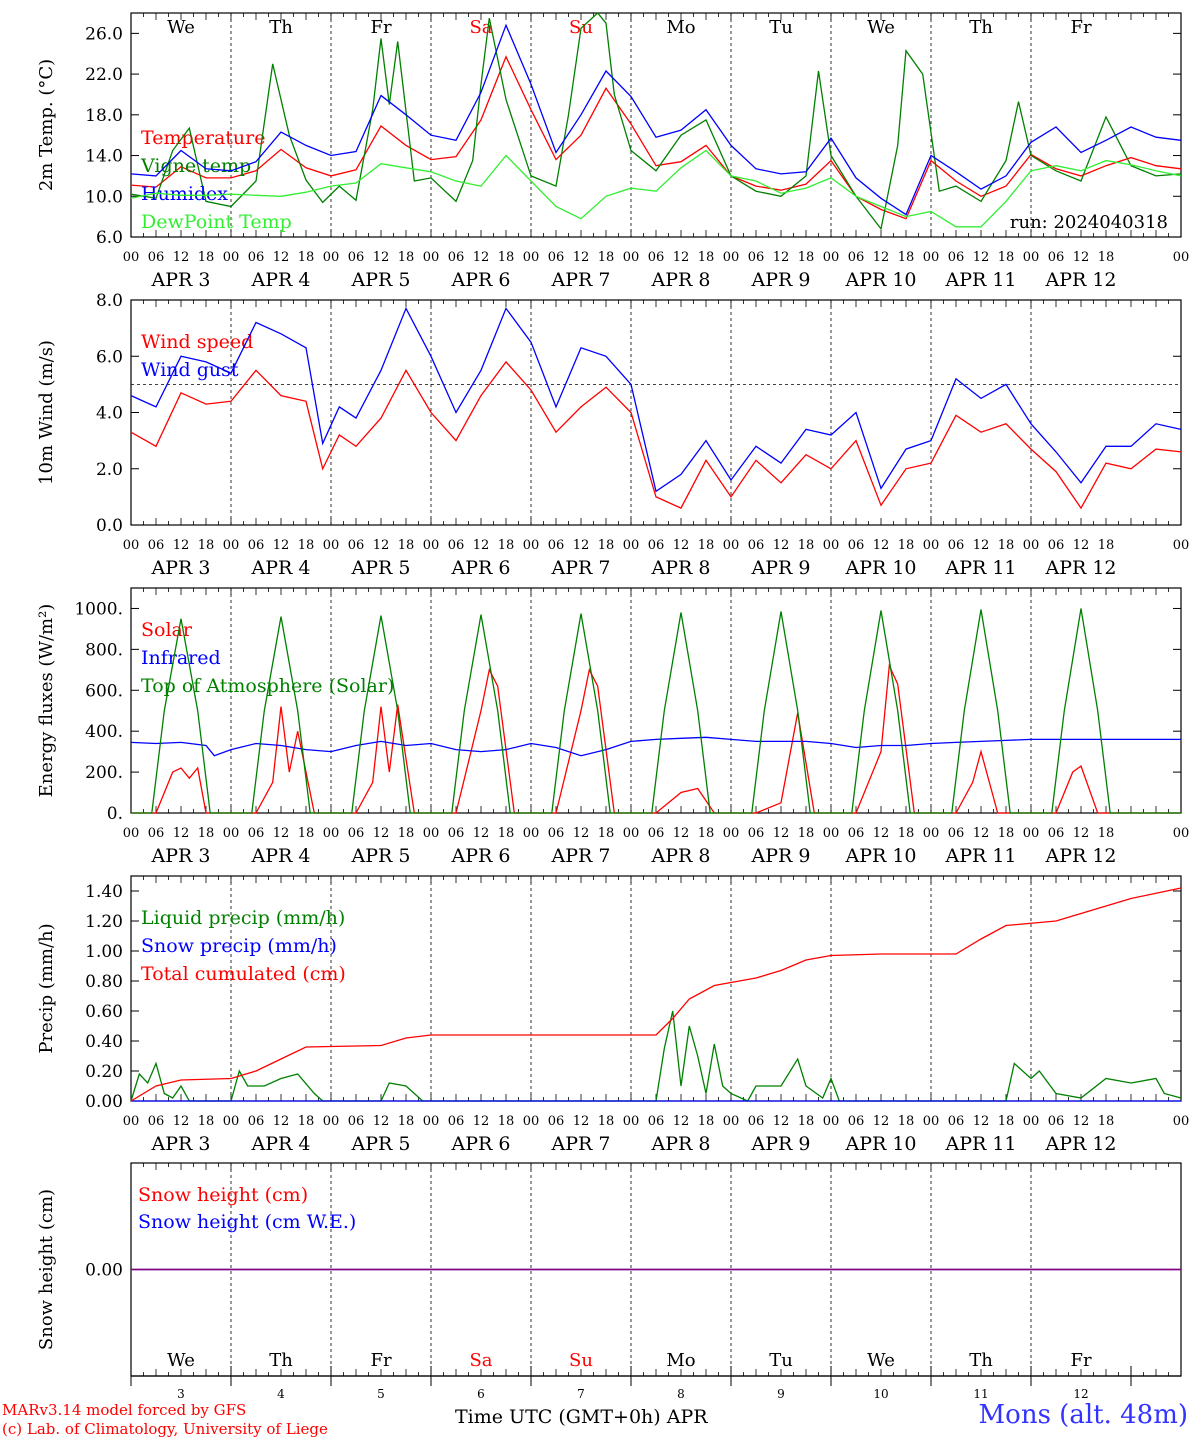 This screenshot has width=1194, height=1440. What do you see at coordinates (781, 280) in the screenshot?
I see `date-label: APR 9` at bounding box center [781, 280].